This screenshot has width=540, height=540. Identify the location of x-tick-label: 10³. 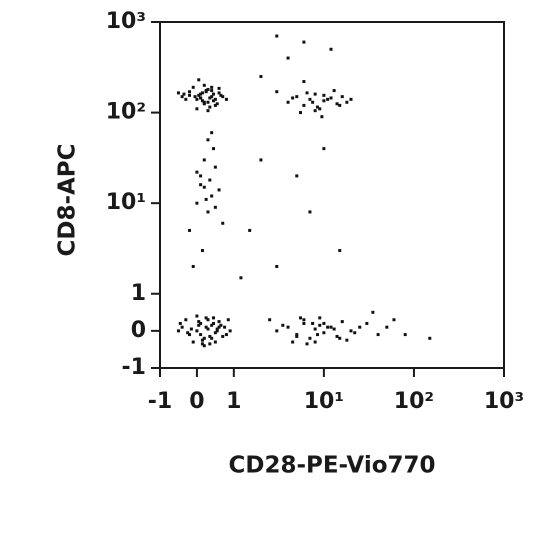
(504, 401).